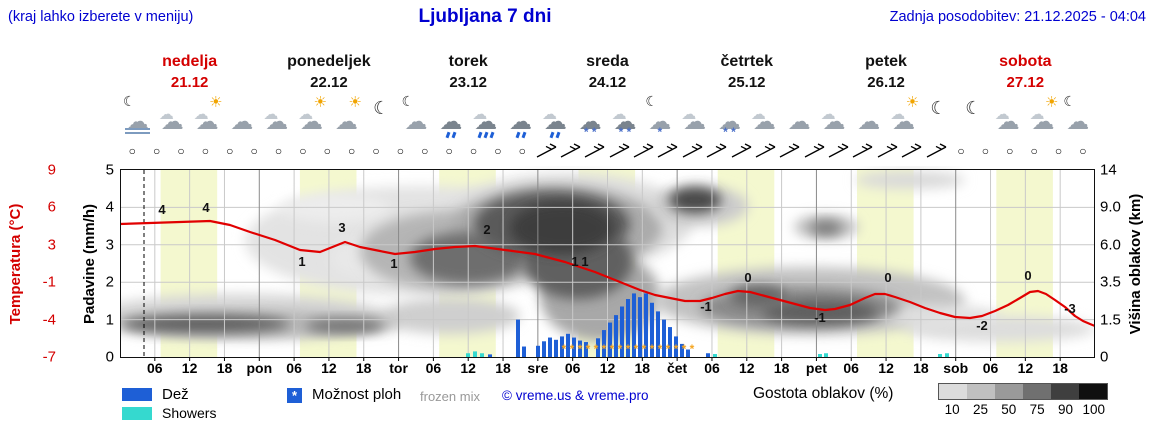 The width and height of the screenshot is (1152, 443). What do you see at coordinates (1110, 282) in the screenshot?
I see `axis-tick-label: 3.5` at bounding box center [1110, 282].